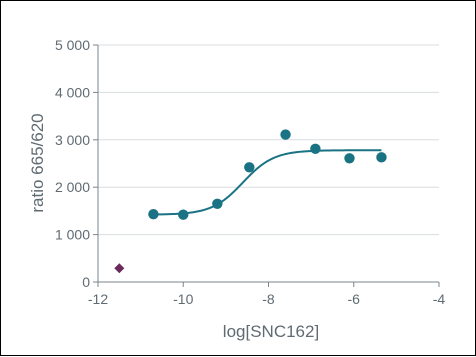 Image resolution: width=476 pixels, height=357 pixels. I want to click on y-tick-label-2: 2 000, so click(72, 187).